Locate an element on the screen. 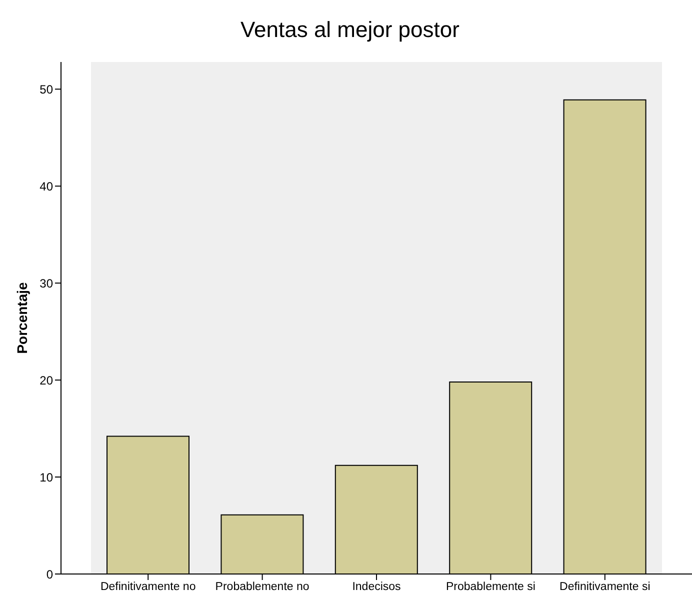 Image resolution: width=692 pixels, height=598 pixels. x-tick-label: Definitivamente no is located at coordinates (148, 587).